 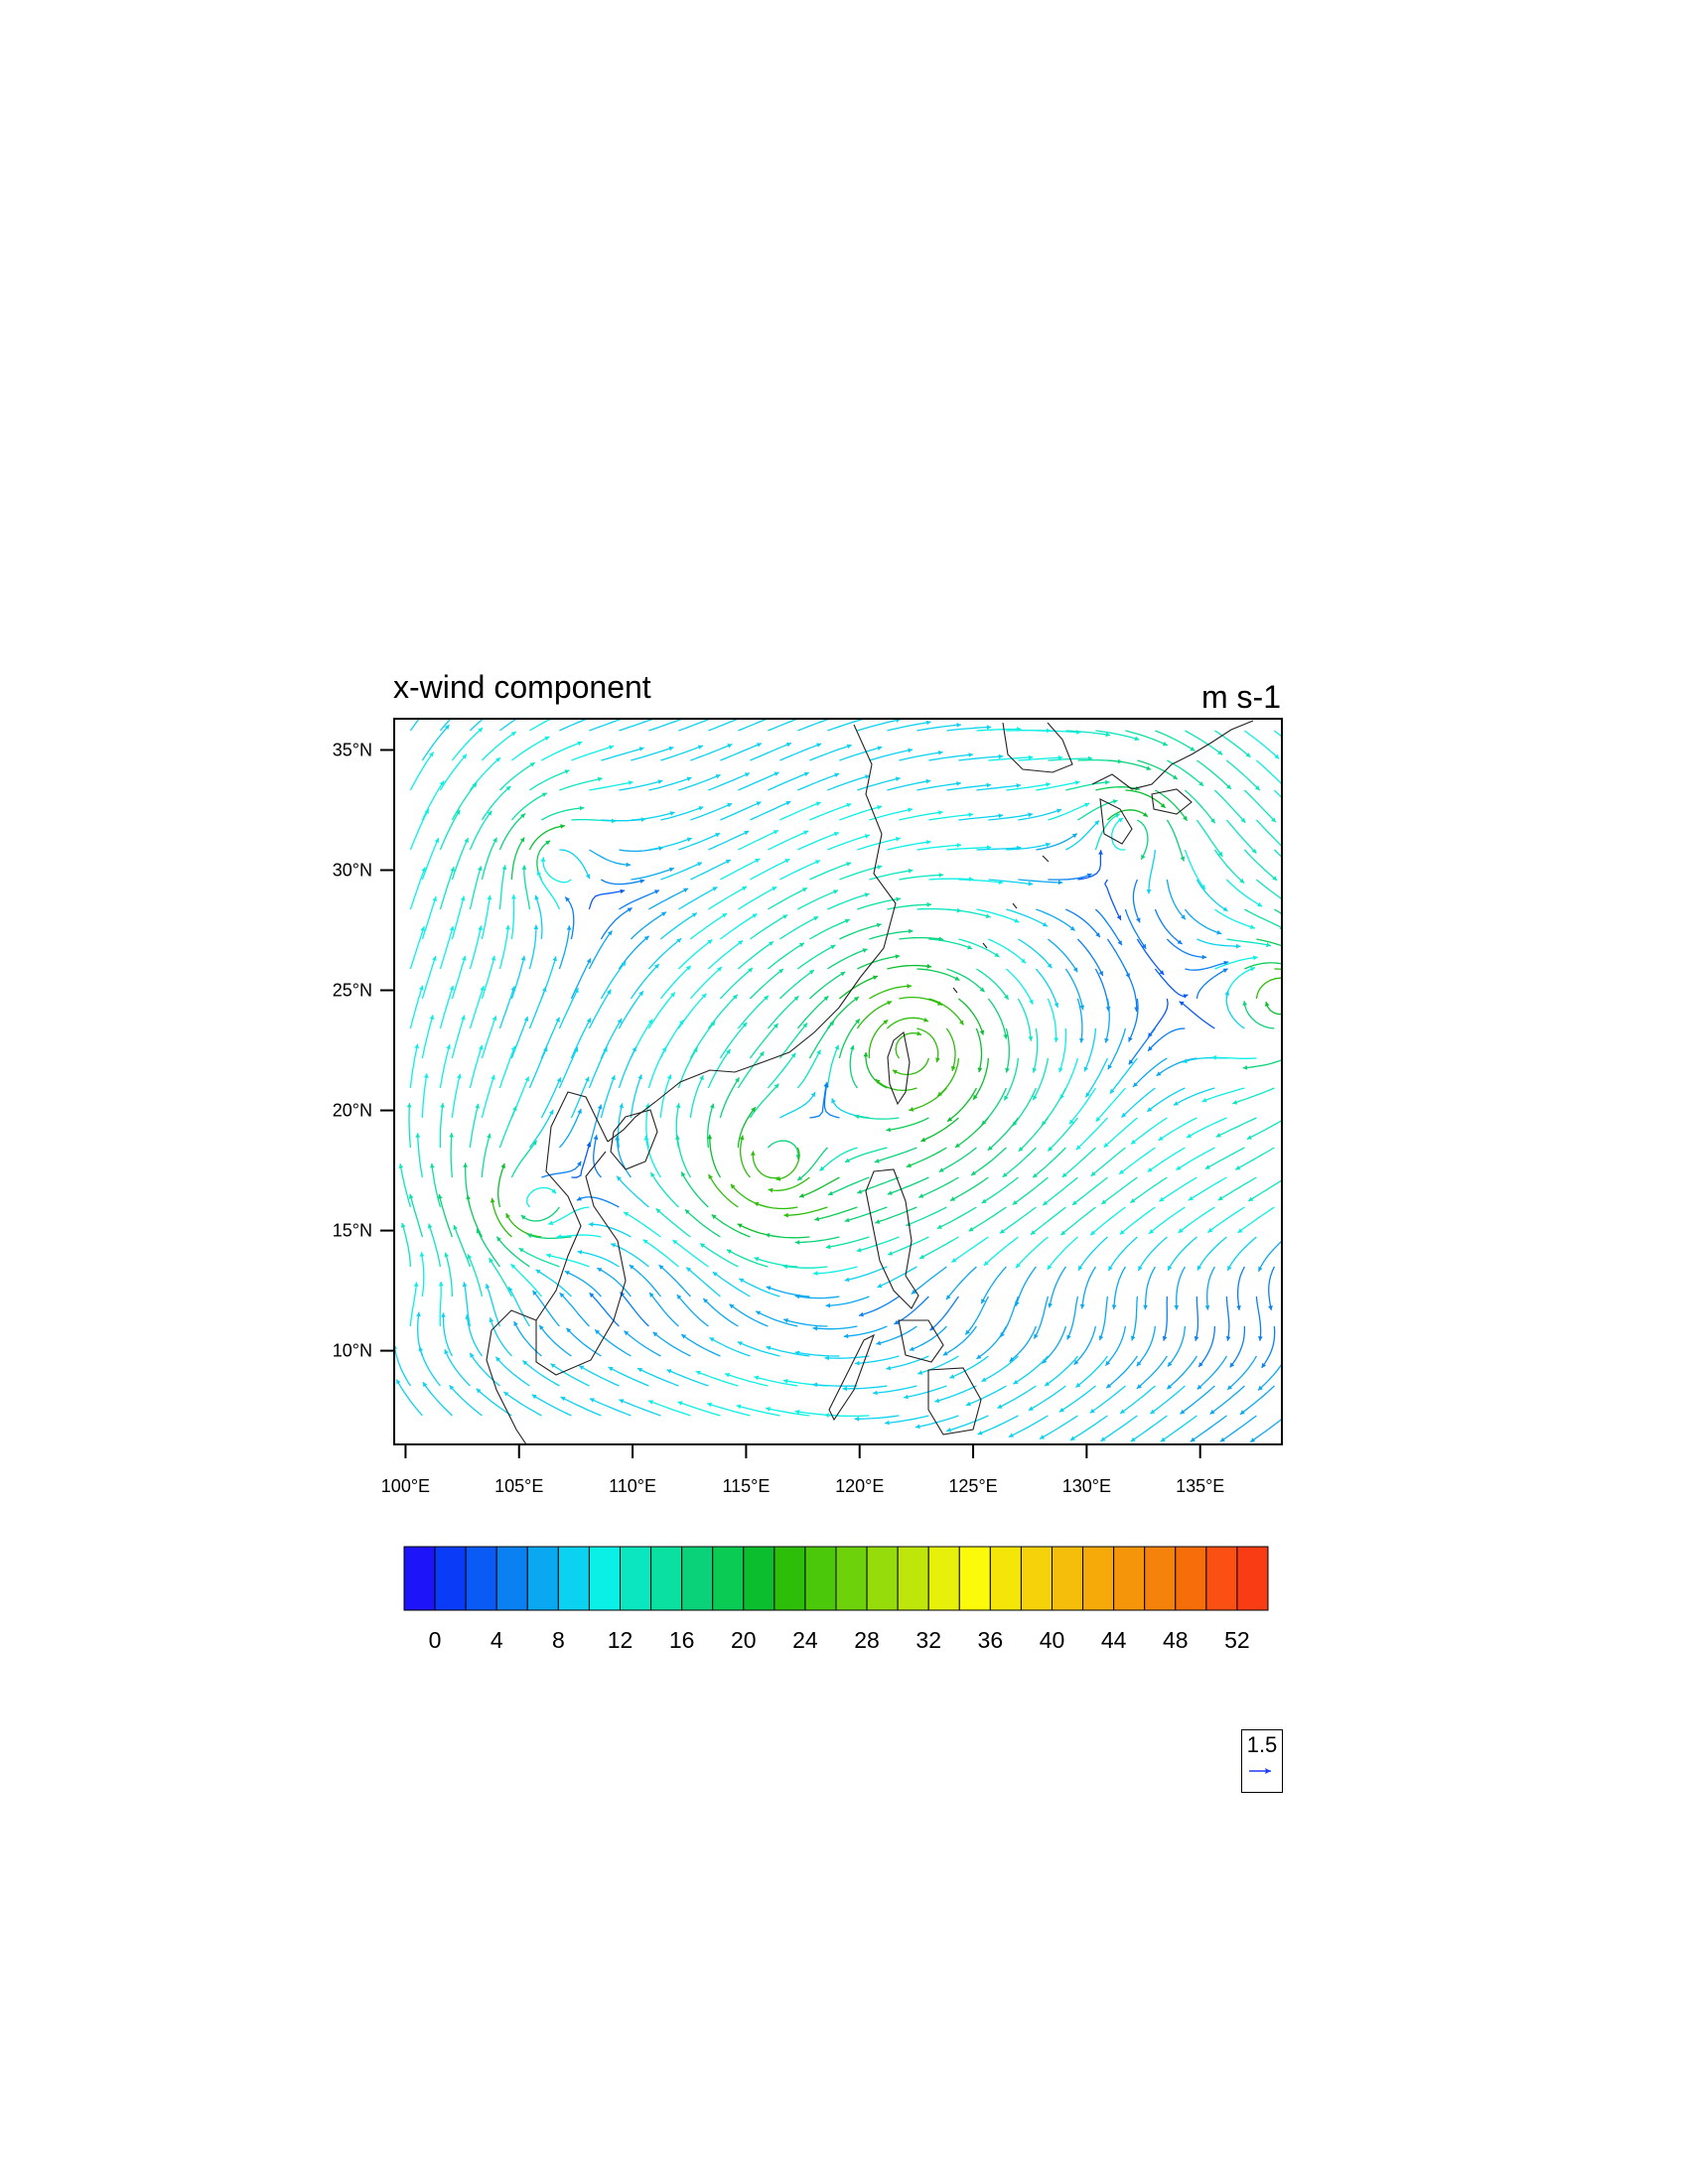 What do you see at coordinates (682, 1640) in the screenshot?
I see `colorbar-label: 16` at bounding box center [682, 1640].